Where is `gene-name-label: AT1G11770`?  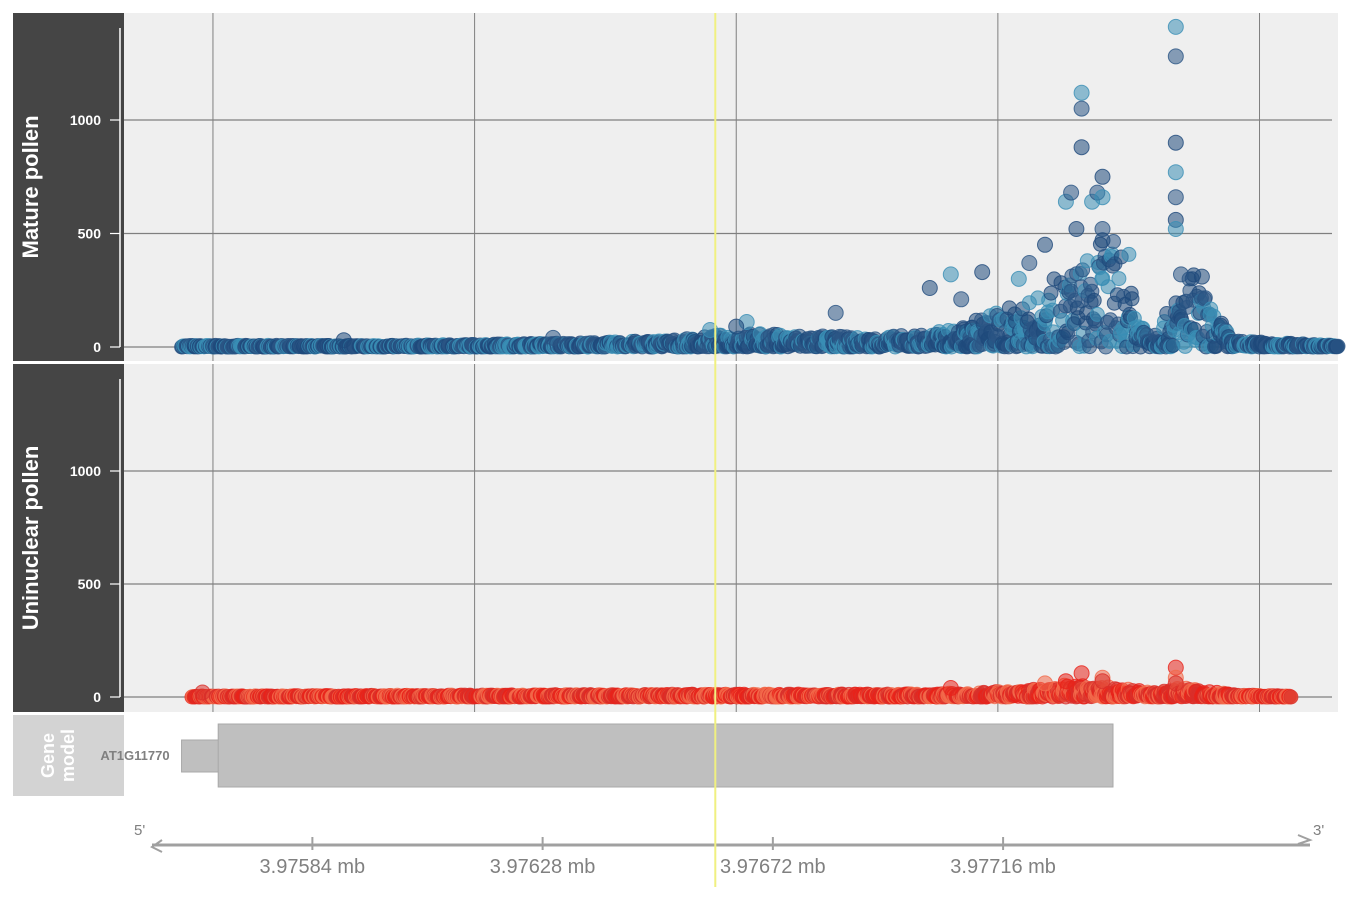 gene-name-label: AT1G11770 is located at coordinates (134, 755).